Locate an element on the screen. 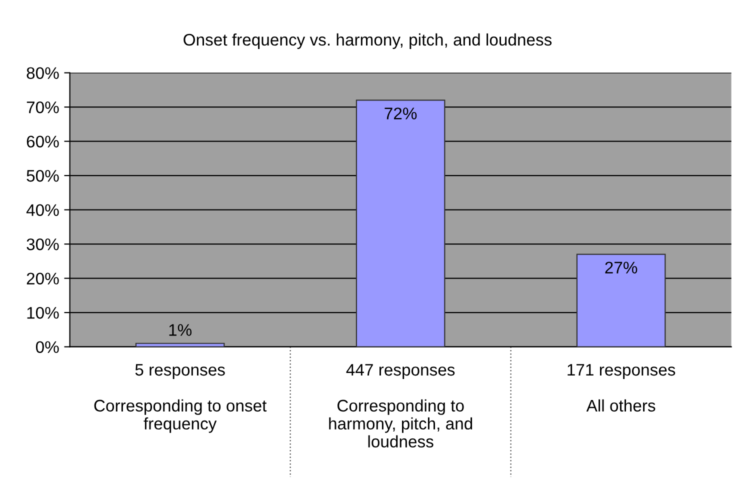 The width and height of the screenshot is (735, 479). y-tick-label: 20% is located at coordinates (42, 278).